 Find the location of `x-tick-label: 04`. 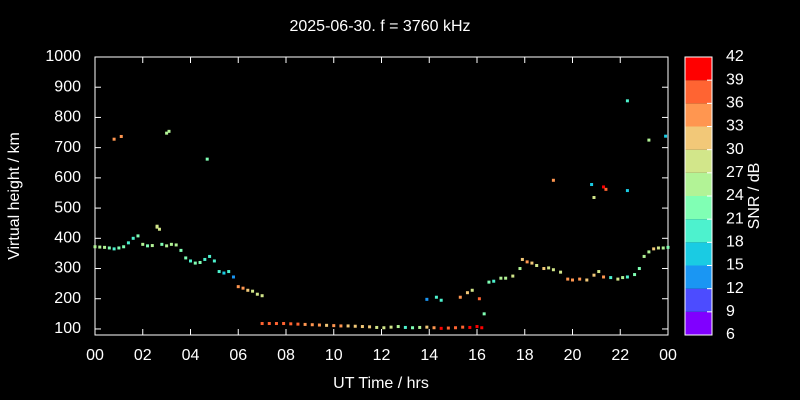

x-tick-label: 04 is located at coordinates (191, 355).